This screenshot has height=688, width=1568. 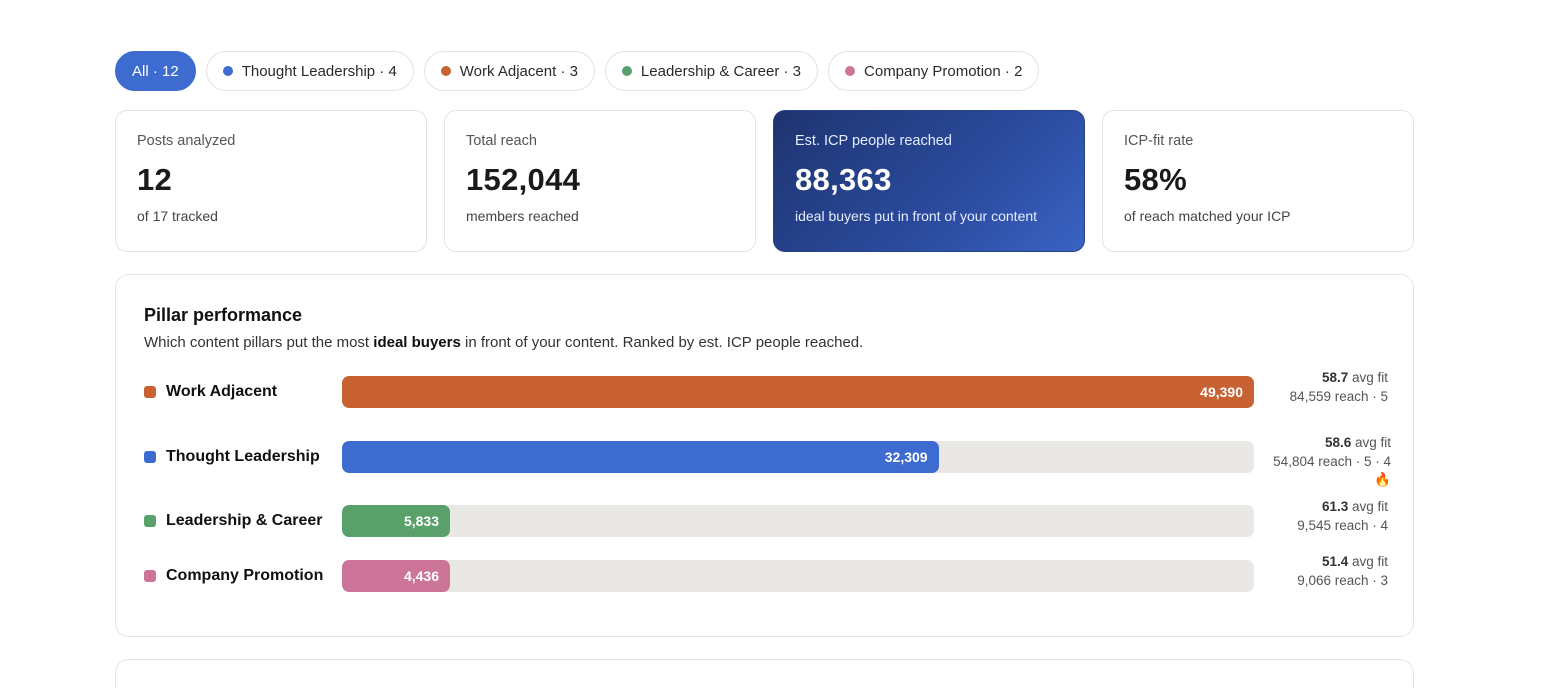 What do you see at coordinates (721, 71) in the screenshot?
I see `filter-chip-label: Leadership & Career · 3` at bounding box center [721, 71].